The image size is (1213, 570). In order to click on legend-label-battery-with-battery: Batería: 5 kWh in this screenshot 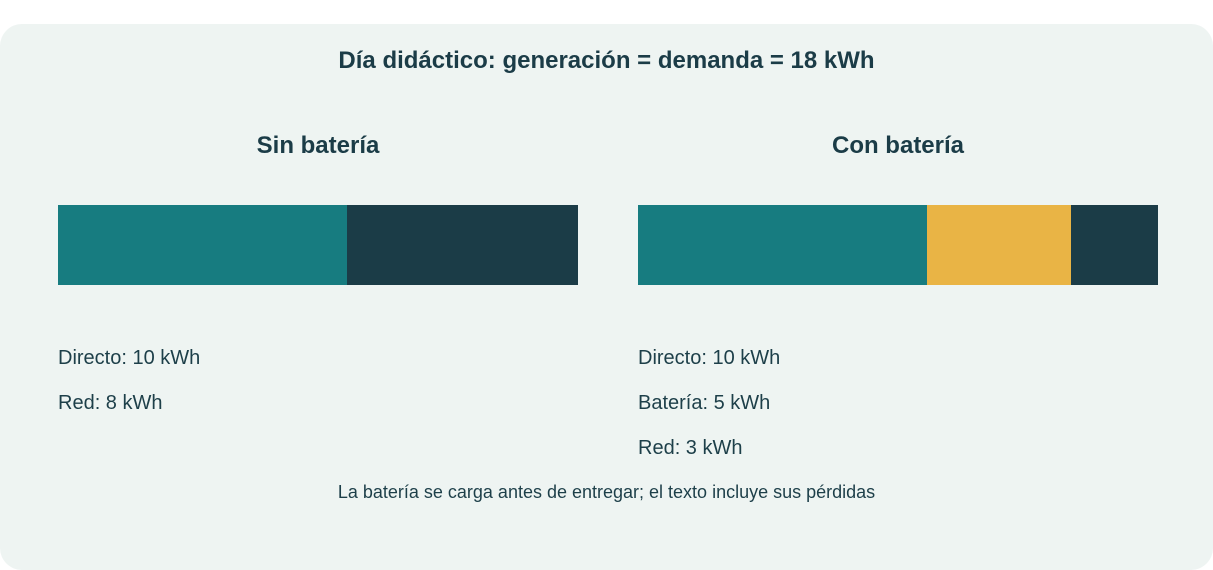, I will do `click(704, 403)`.